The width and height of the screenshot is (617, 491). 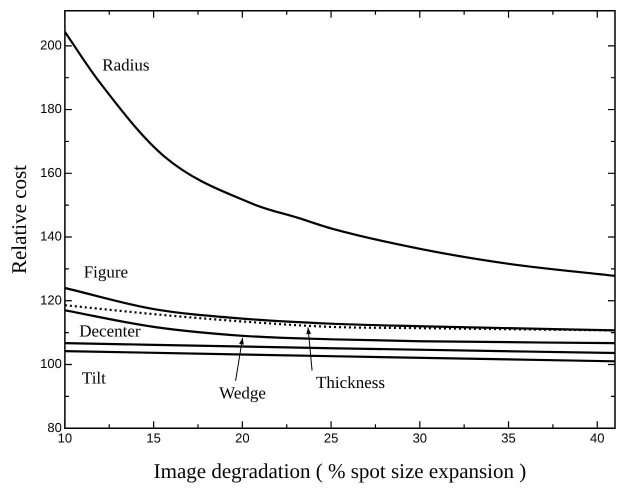 What do you see at coordinates (153, 438) in the screenshot?
I see `x-tick-label: 15` at bounding box center [153, 438].